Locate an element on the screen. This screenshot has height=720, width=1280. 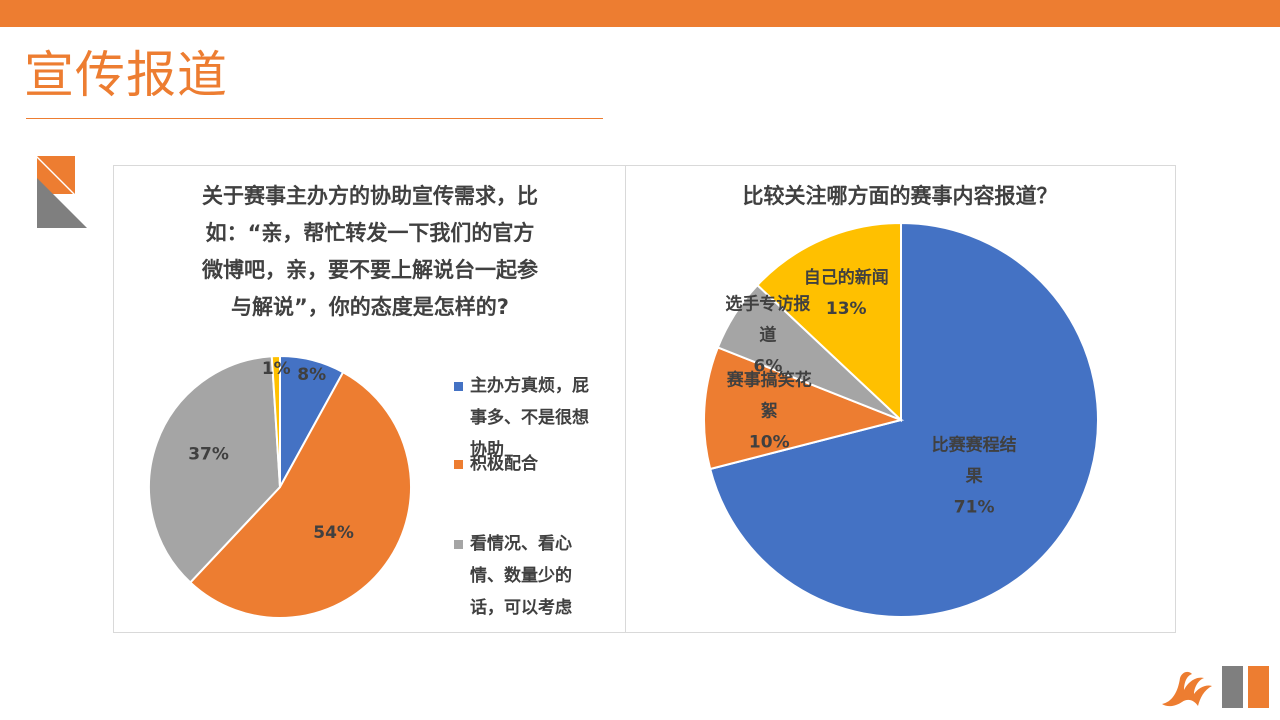
page-title: 宣传报道 is located at coordinates (126, 75).